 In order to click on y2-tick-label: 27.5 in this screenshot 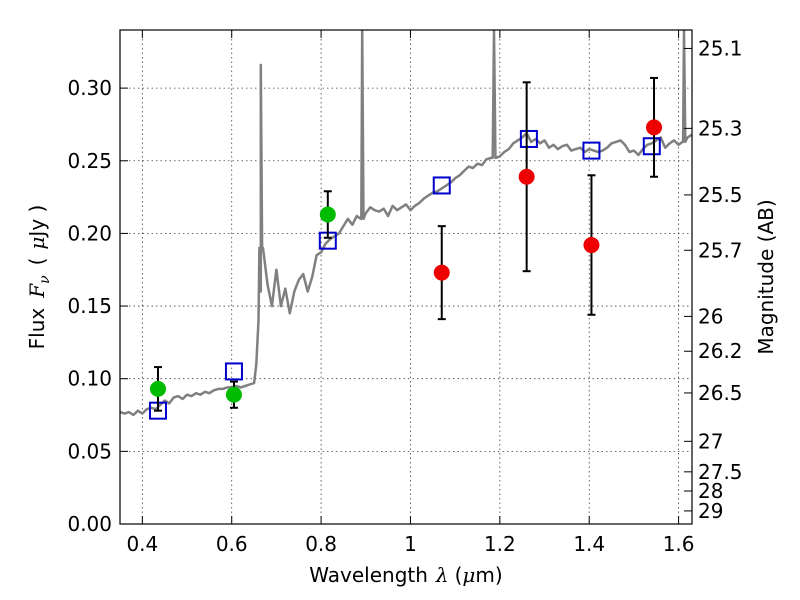, I will do `click(720, 472)`.